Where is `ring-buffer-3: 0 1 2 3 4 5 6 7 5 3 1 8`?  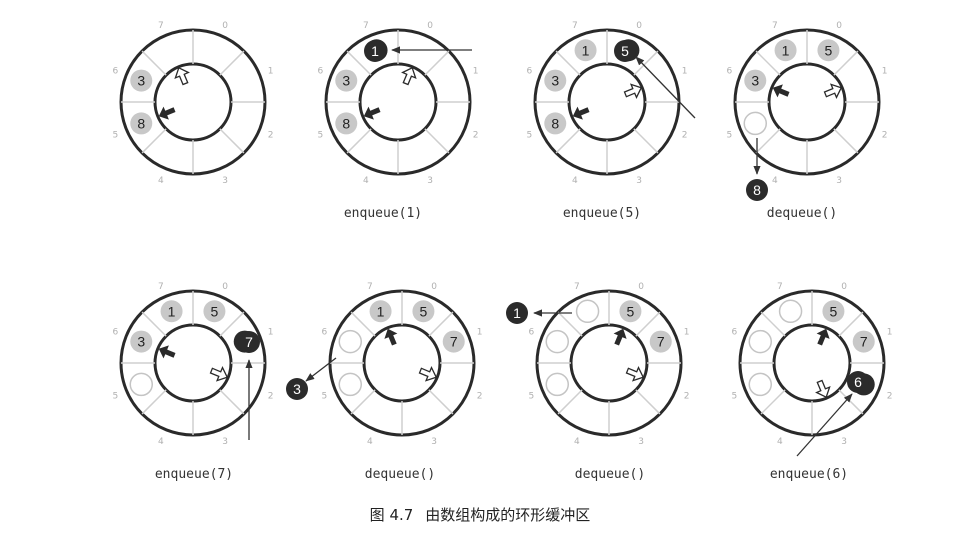 ring-buffer-3: 0 1 2 3 4 5 6 7 5 3 1 8 is located at coordinates (807, 111).